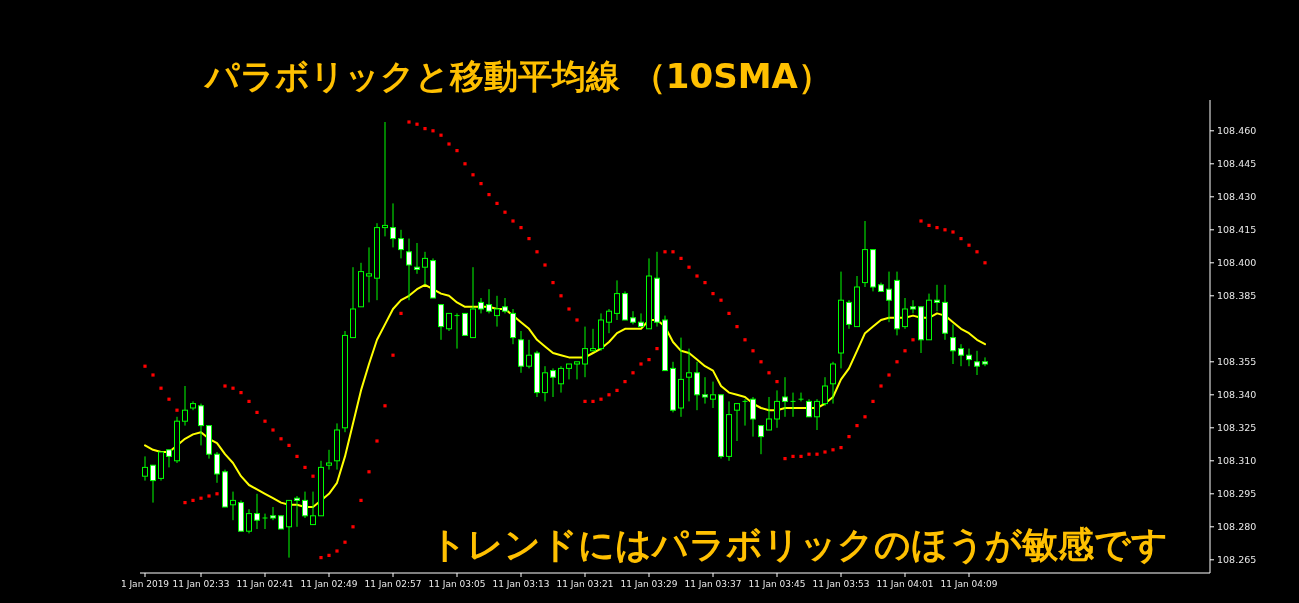 The image size is (1299, 603). I want to click on y-tick-label: 108.430, so click(1237, 197).